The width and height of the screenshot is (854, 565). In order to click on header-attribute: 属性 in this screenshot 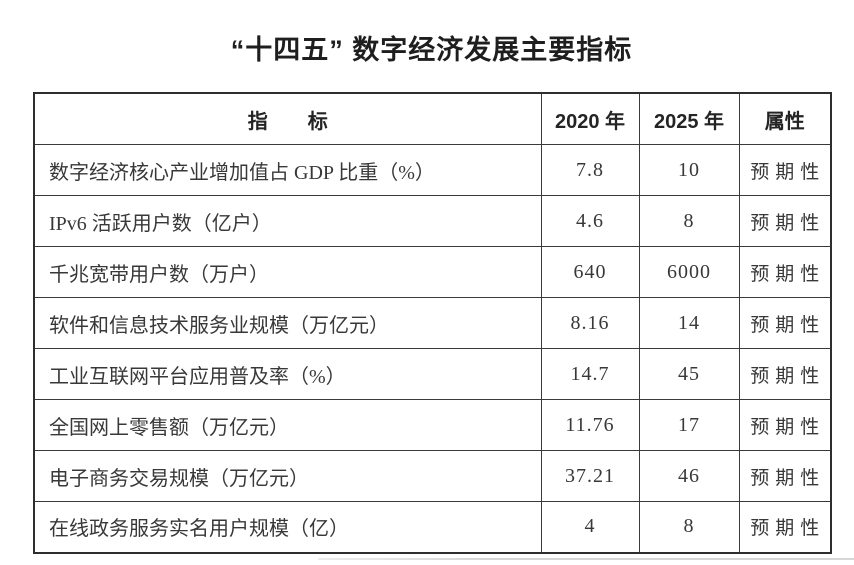, I will do `click(785, 118)`.